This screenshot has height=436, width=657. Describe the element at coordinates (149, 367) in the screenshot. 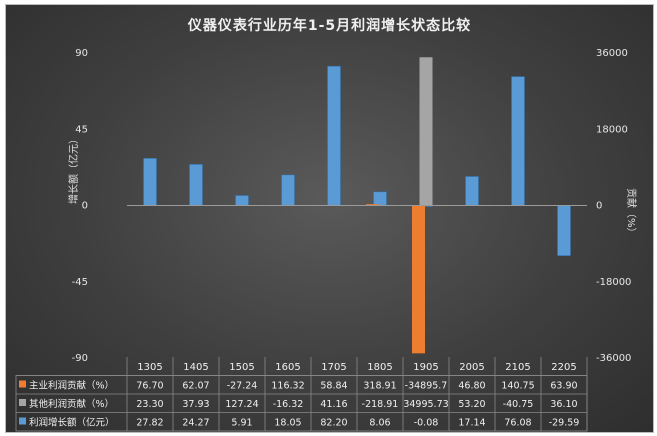

I see `category-label: 1305` at that location.